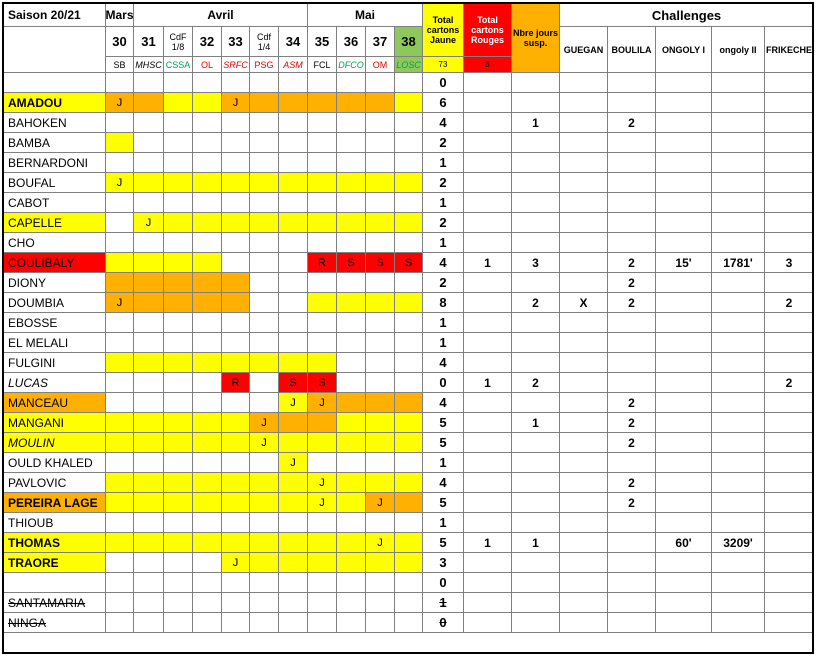  Describe the element at coordinates (351, 42) in the screenshot. I see `matchday-8: 36` at that location.